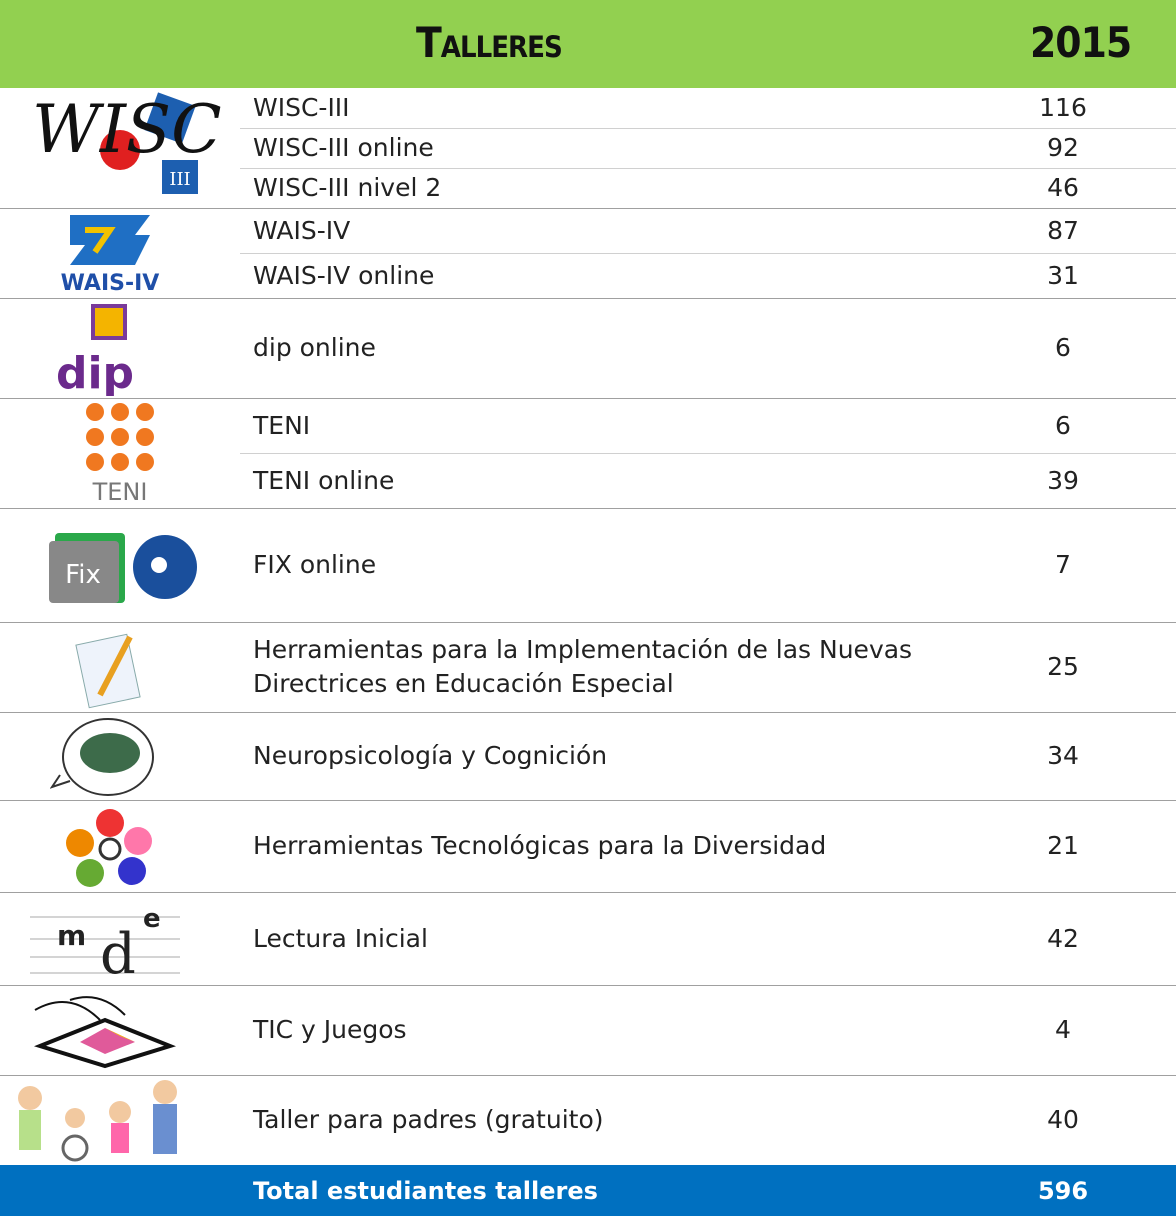  I want to click on header-year: 2015, so click(1081, 42).